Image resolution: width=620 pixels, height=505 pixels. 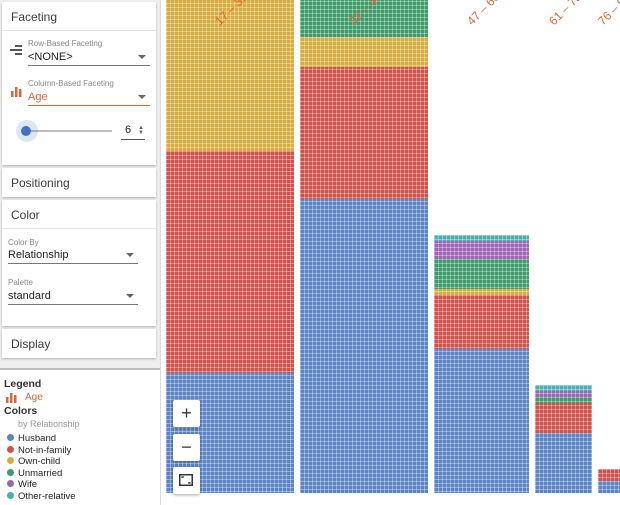 What do you see at coordinates (16, 50) in the screenshot?
I see `rows-icon` at bounding box center [16, 50].